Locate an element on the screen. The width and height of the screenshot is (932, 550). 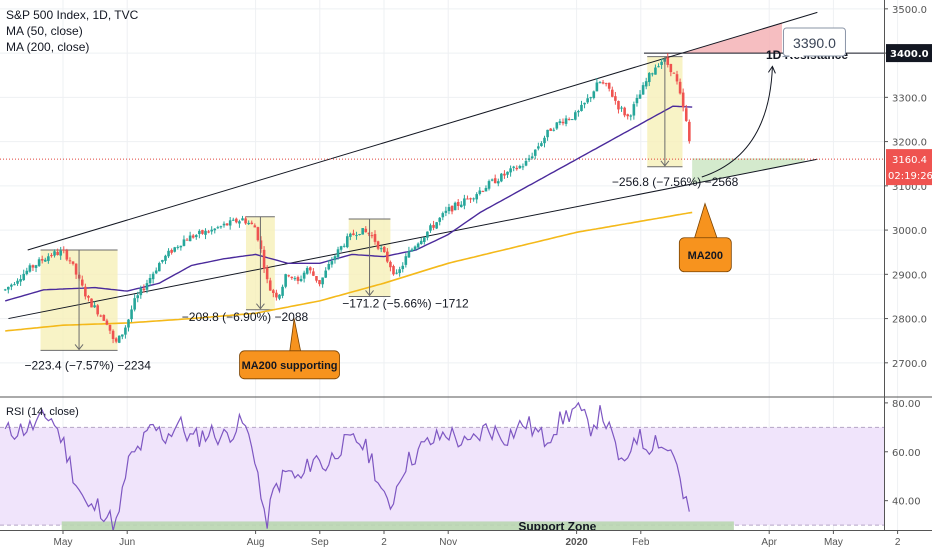
price-tick-label: 3200.0 is located at coordinates (909, 143).